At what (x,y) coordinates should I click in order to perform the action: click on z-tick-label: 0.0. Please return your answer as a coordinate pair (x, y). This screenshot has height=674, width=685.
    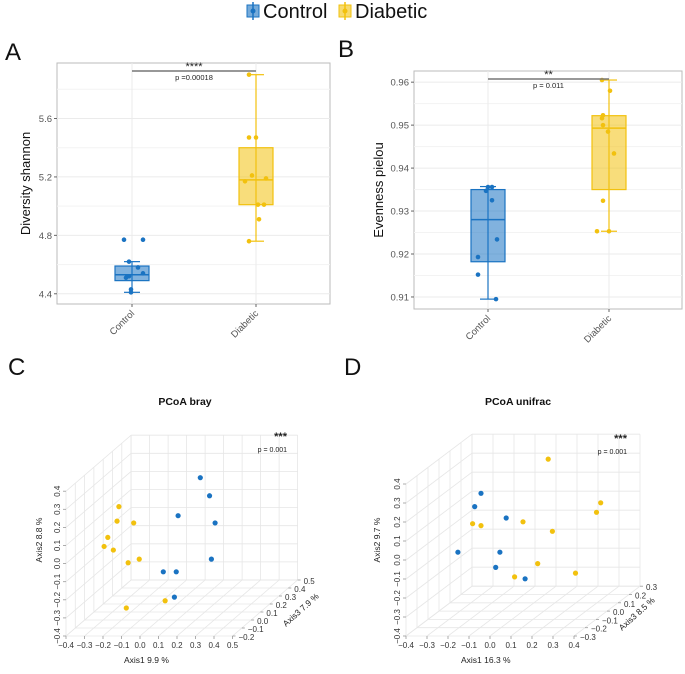
    Looking at the image, I should click on (619, 612).